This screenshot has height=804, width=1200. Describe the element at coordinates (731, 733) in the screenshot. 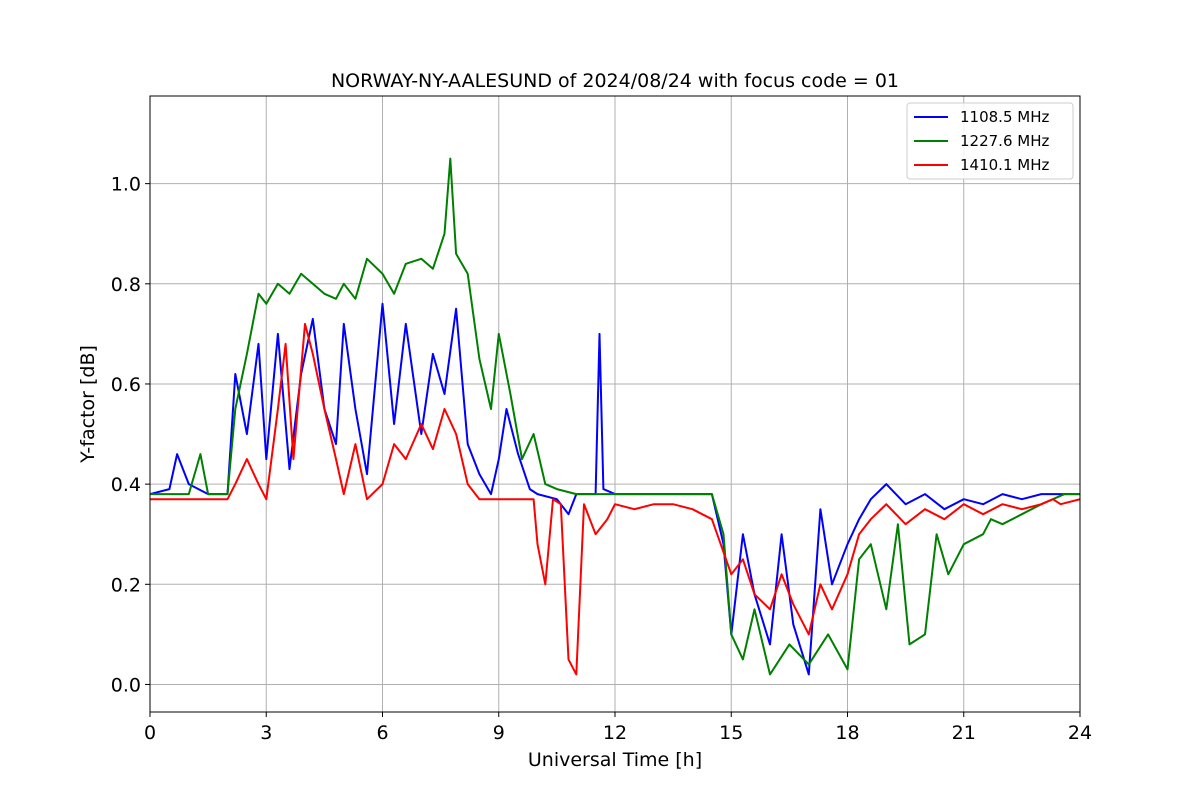

I see `x-tick-label: 15` at that location.